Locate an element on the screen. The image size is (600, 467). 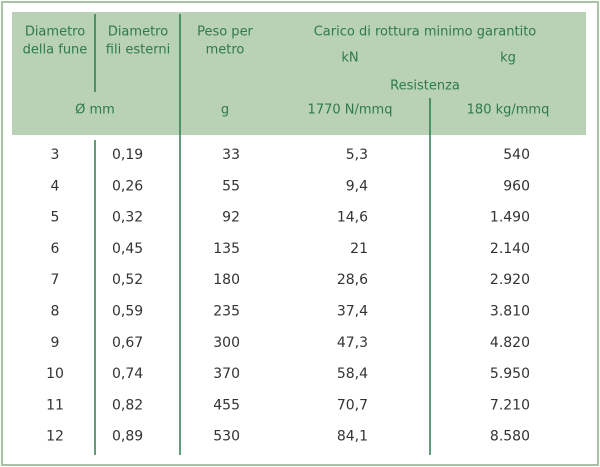
header-label: metro is located at coordinates (225, 50).